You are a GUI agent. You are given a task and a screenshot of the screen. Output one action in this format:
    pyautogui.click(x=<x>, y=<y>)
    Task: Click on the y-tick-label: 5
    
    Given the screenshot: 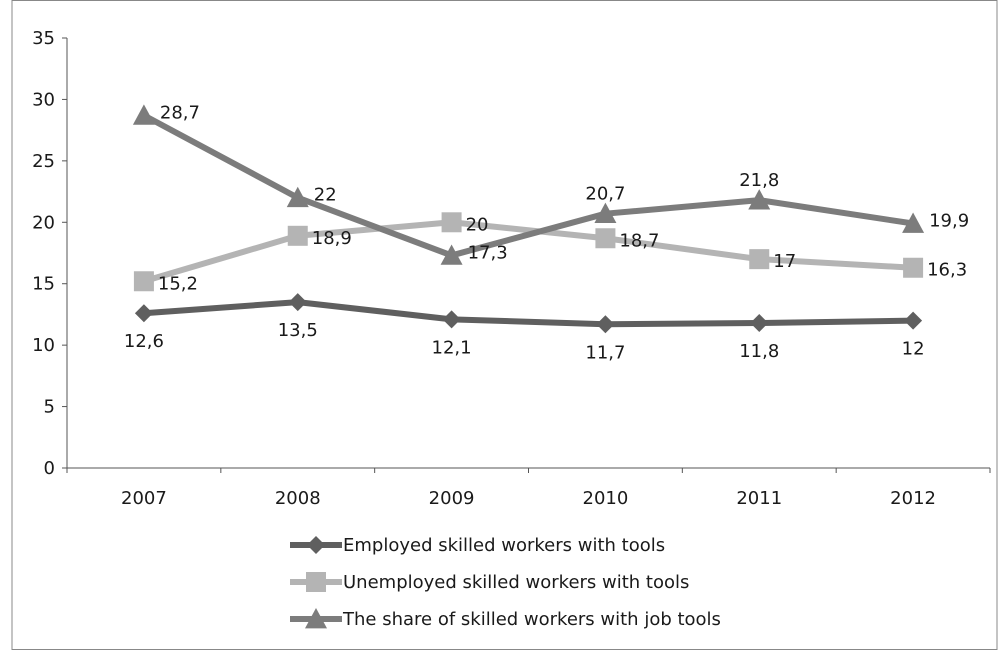 What is the action you would take?
    pyautogui.click(x=49, y=407)
    